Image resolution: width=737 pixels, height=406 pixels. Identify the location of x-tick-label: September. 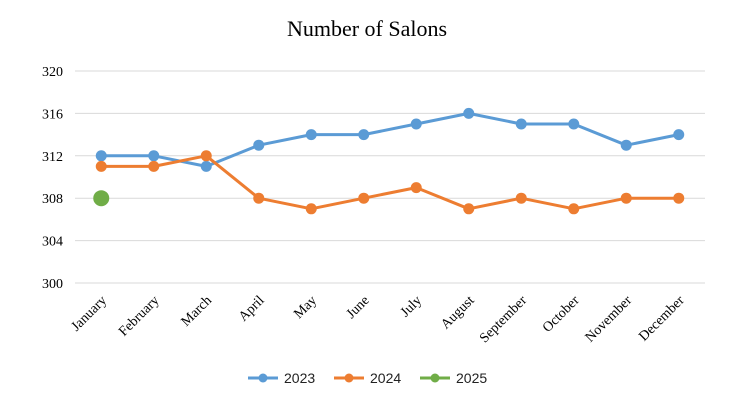
(503, 319).